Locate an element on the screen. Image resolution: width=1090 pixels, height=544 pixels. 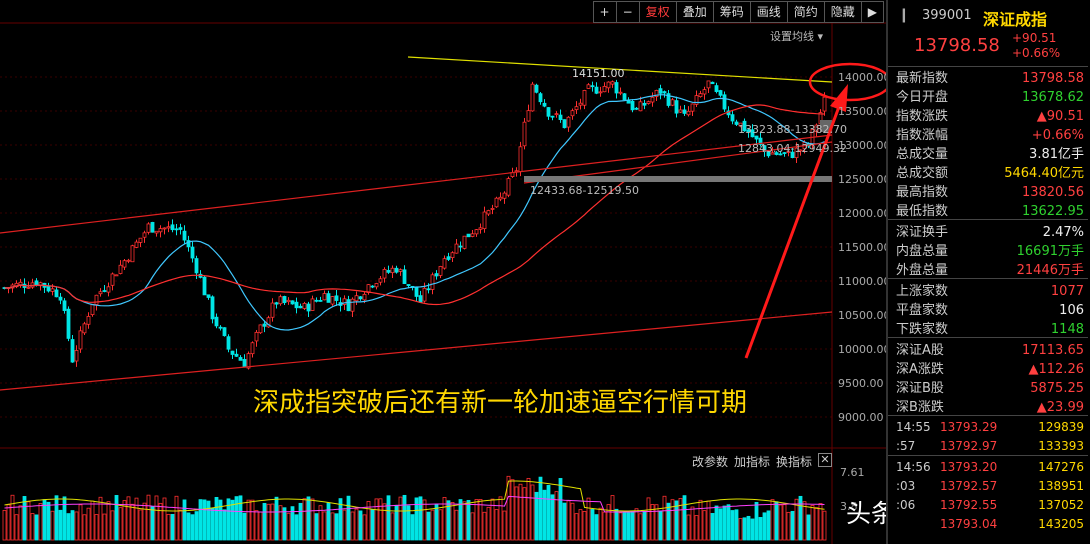
adjust-button: 复权 is located at coordinates (658, 12).